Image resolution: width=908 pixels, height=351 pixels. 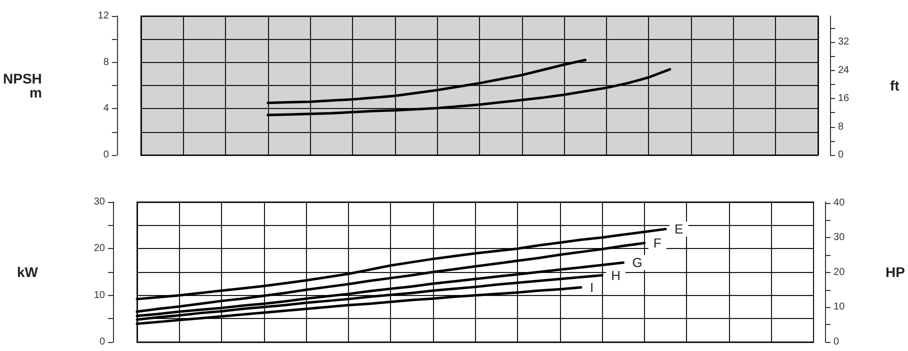 What do you see at coordinates (844, 42) in the screenshot?
I see `y2-tick-label: 32` at bounding box center [844, 42].